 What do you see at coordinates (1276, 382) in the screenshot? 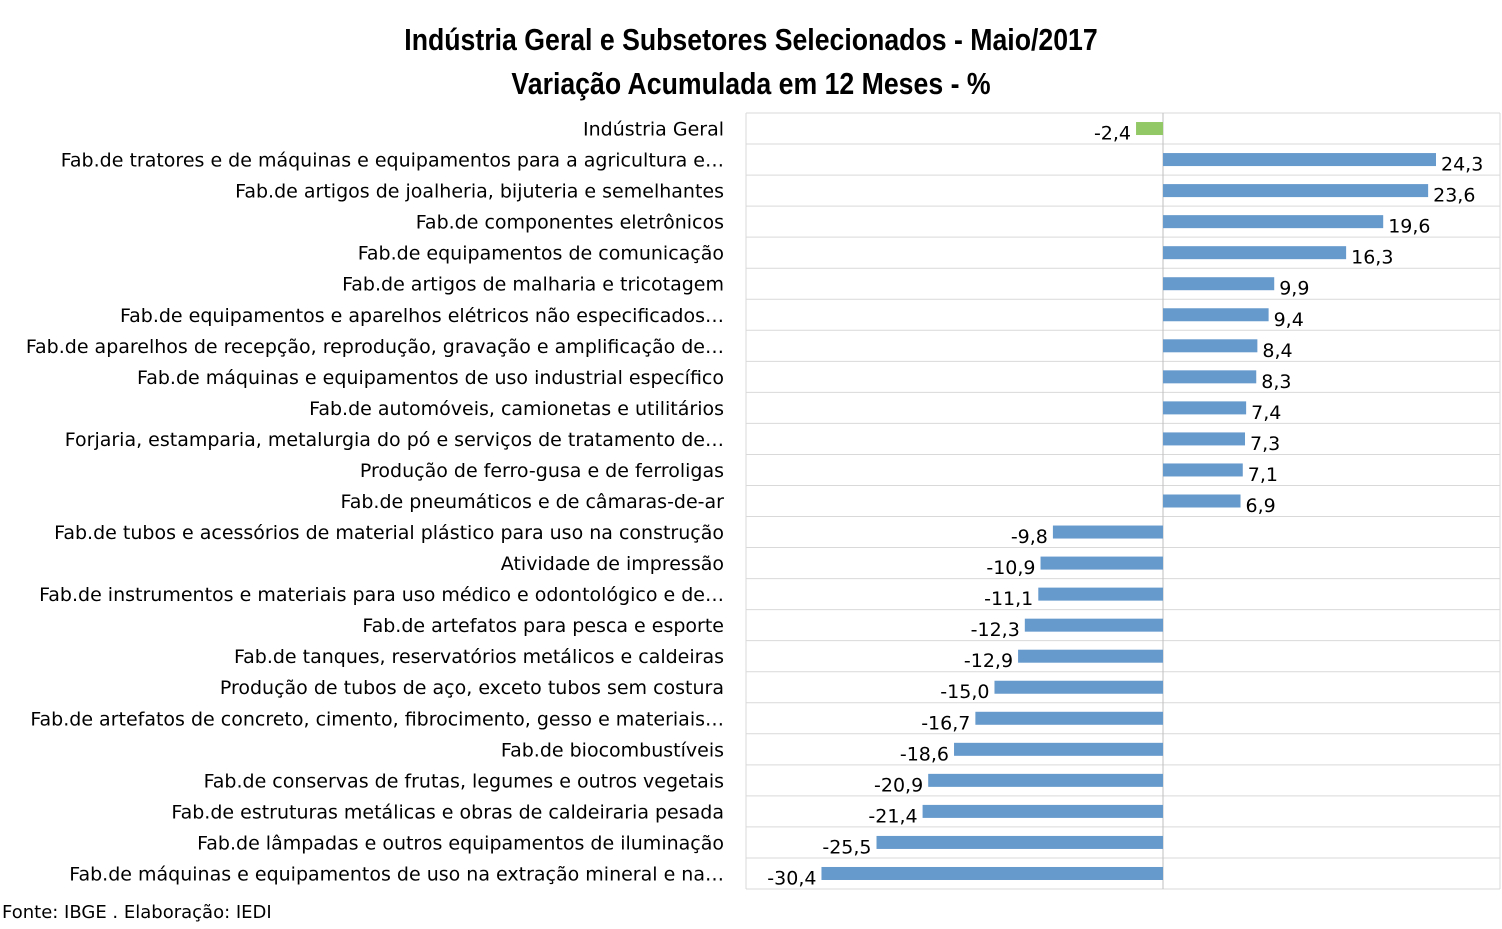
I see `data-label: 8,3` at bounding box center [1276, 382].